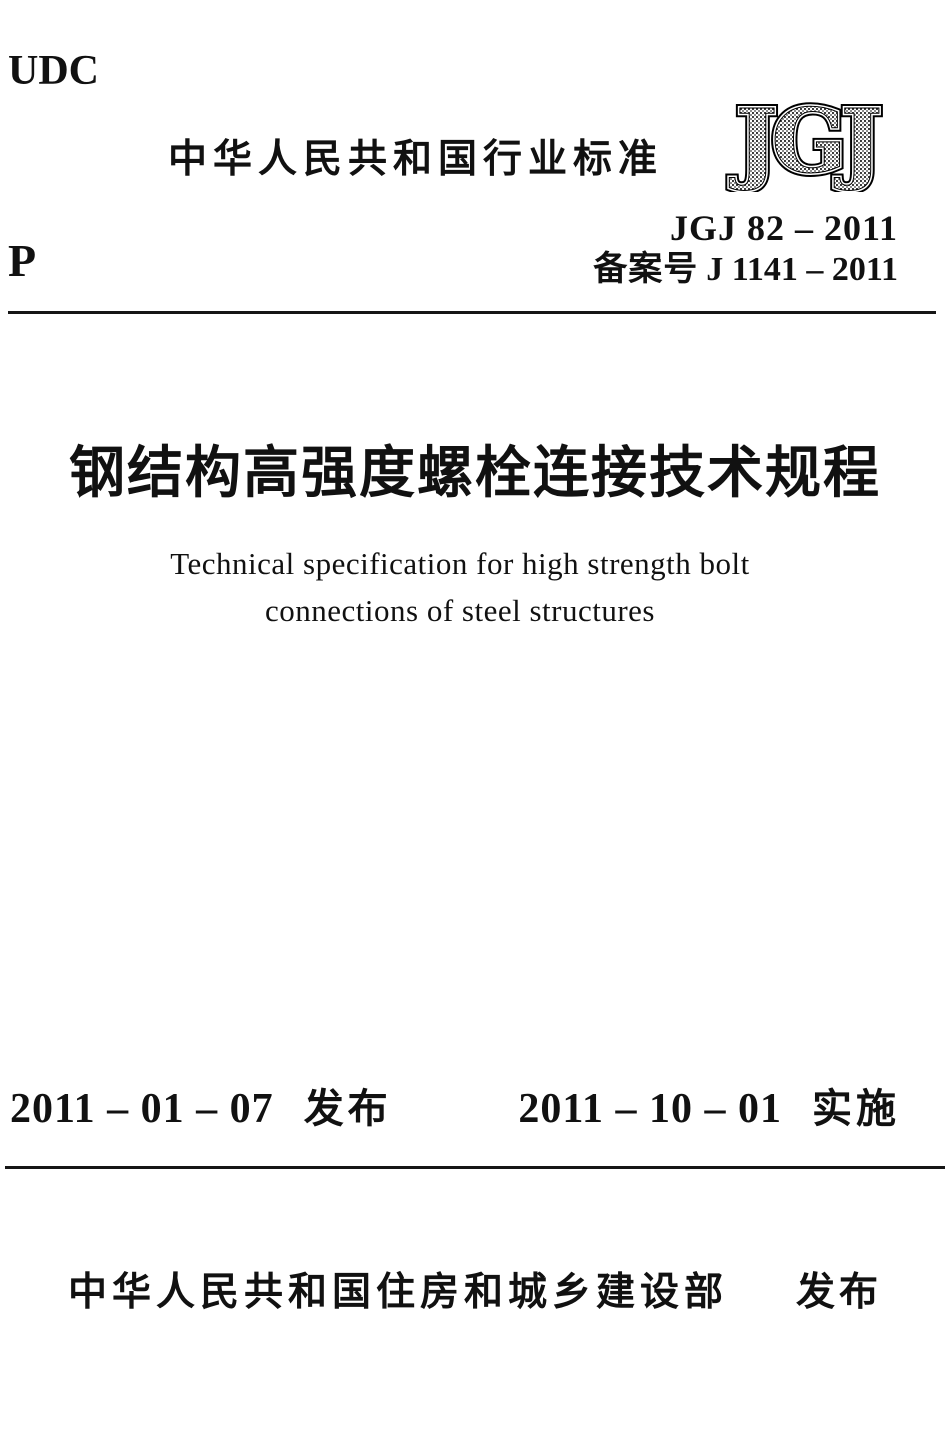  Describe the element at coordinates (646, 269) in the screenshot. I see `record-number-label: 备案号` at that location.